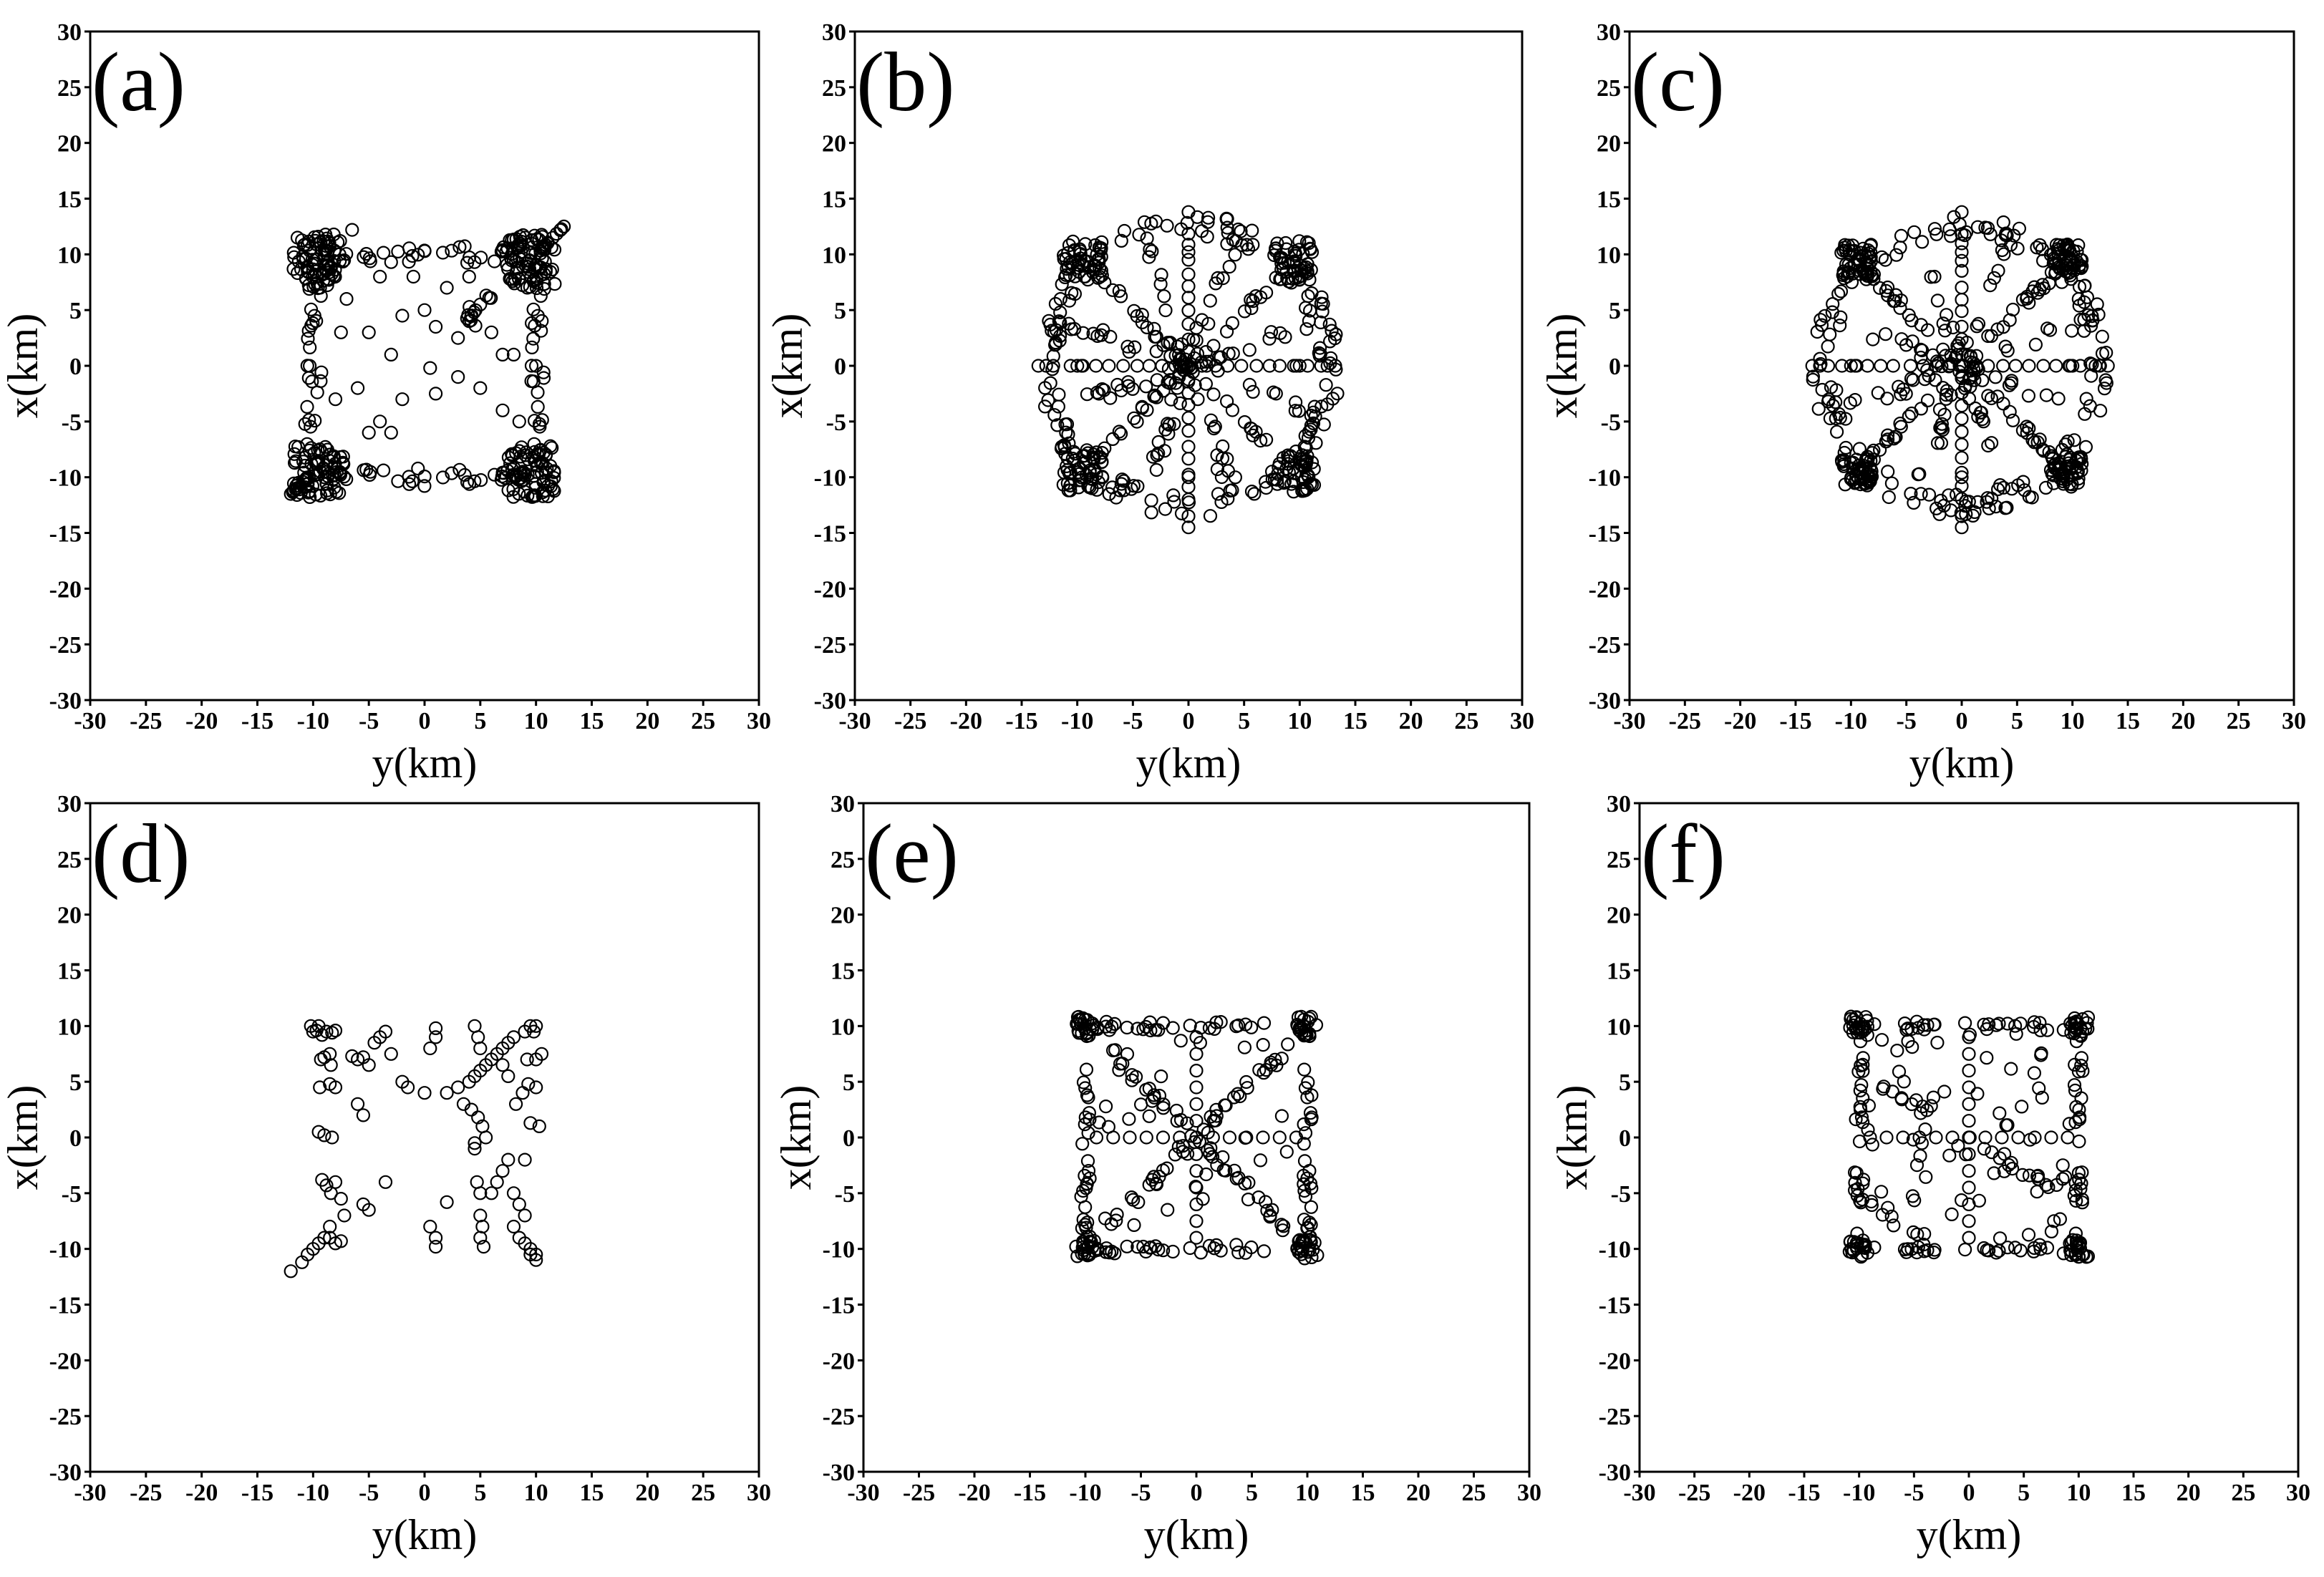 The height and width of the screenshot is (1577, 2324). What do you see at coordinates (1299, 721) in the screenshot?
I see `x-tick-label: 10` at bounding box center [1299, 721].